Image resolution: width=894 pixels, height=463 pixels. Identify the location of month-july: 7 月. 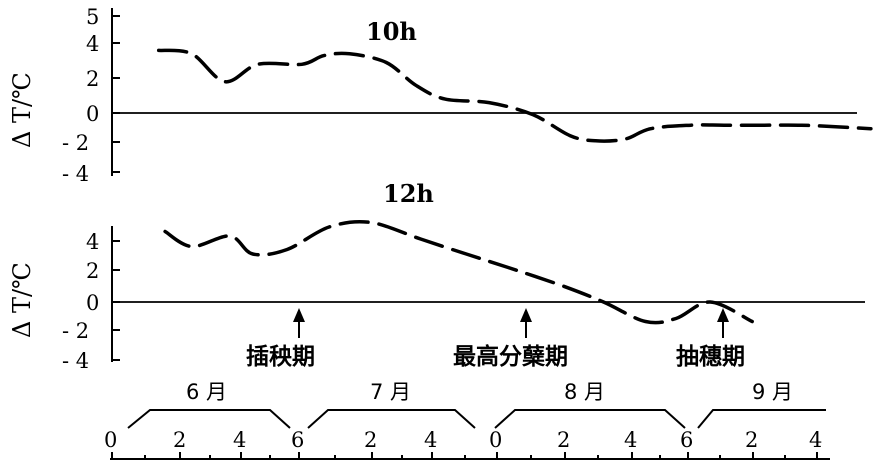
(390, 392).